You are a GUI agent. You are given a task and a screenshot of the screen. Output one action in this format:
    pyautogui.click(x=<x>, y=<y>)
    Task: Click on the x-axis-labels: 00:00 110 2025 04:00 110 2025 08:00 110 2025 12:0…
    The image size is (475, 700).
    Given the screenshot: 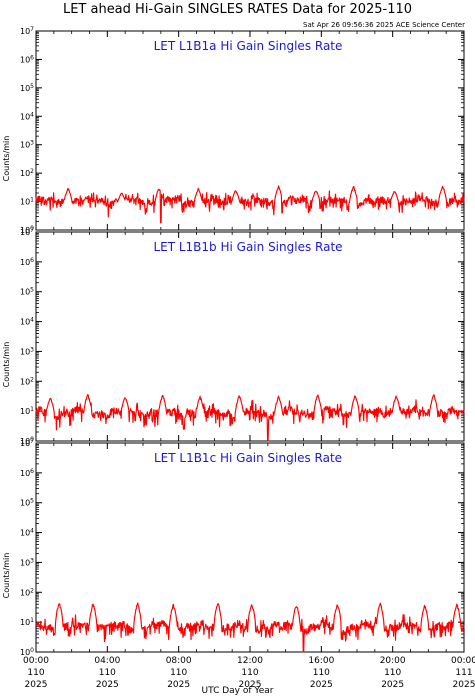 What is the action you would take?
    pyautogui.click(x=249, y=673)
    